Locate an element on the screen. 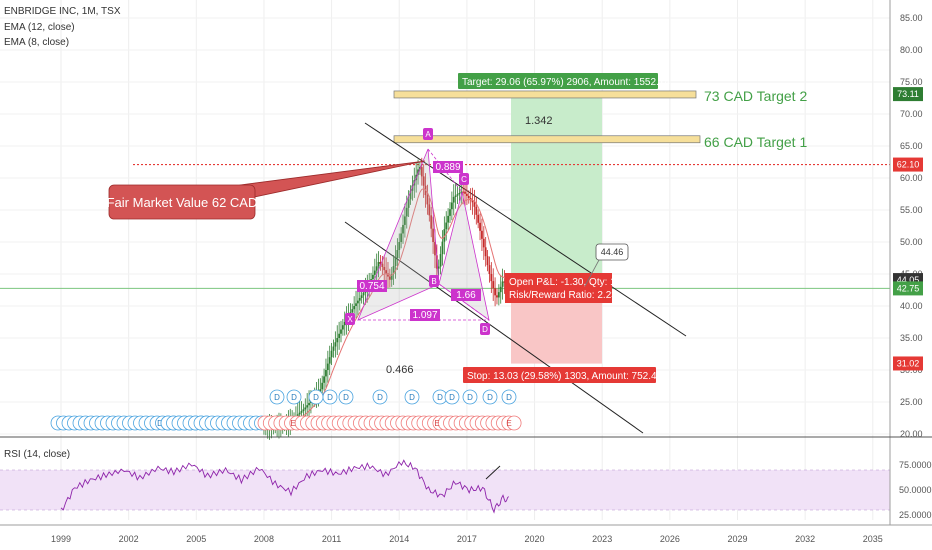  rsi-legend: RSI (14, close) is located at coordinates (37, 454).